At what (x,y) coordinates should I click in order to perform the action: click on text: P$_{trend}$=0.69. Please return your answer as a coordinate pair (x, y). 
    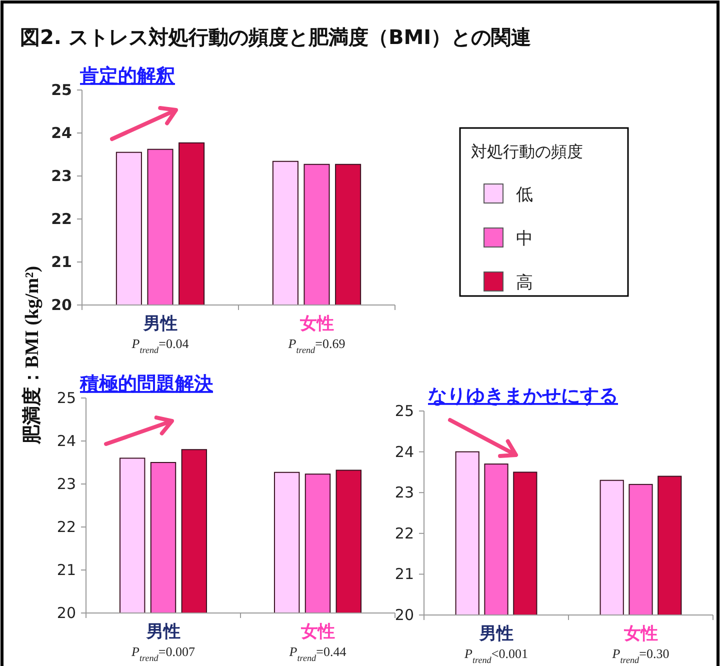
    Looking at the image, I should click on (316, 345).